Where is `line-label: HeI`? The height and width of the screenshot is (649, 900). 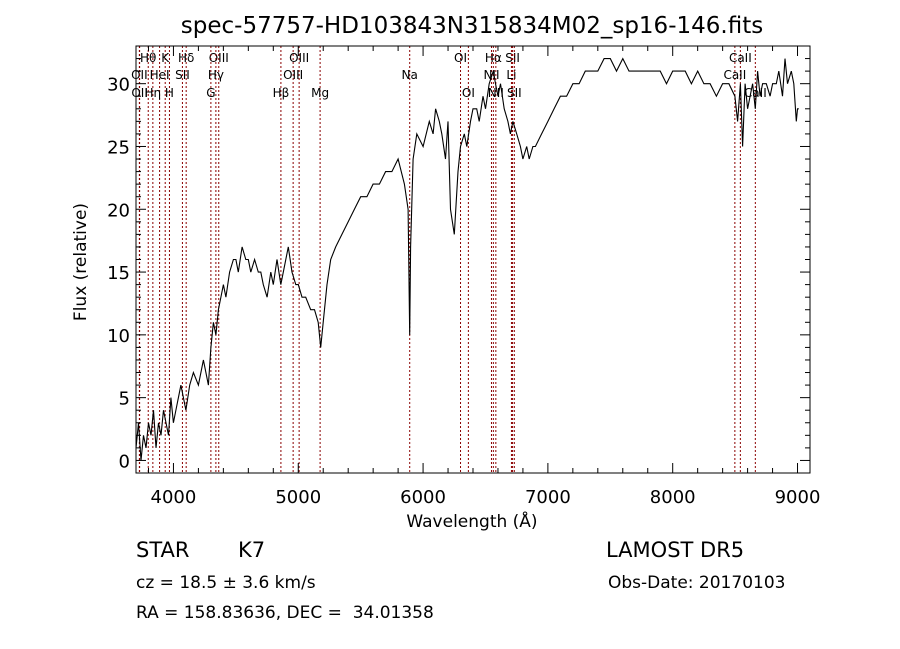
line-label: HeI is located at coordinates (160, 75).